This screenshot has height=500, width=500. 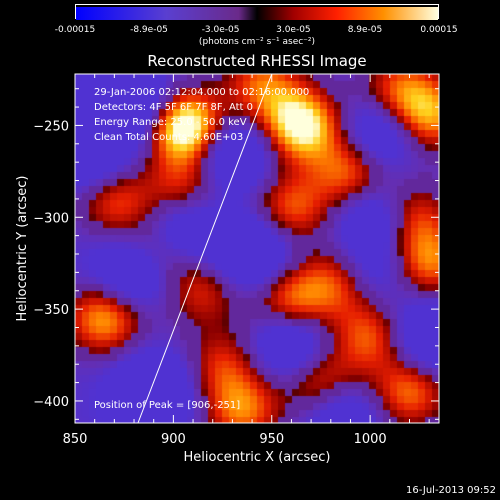 What do you see at coordinates (51, 310) in the screenshot?
I see `y-tick-label: −350` at bounding box center [51, 310].